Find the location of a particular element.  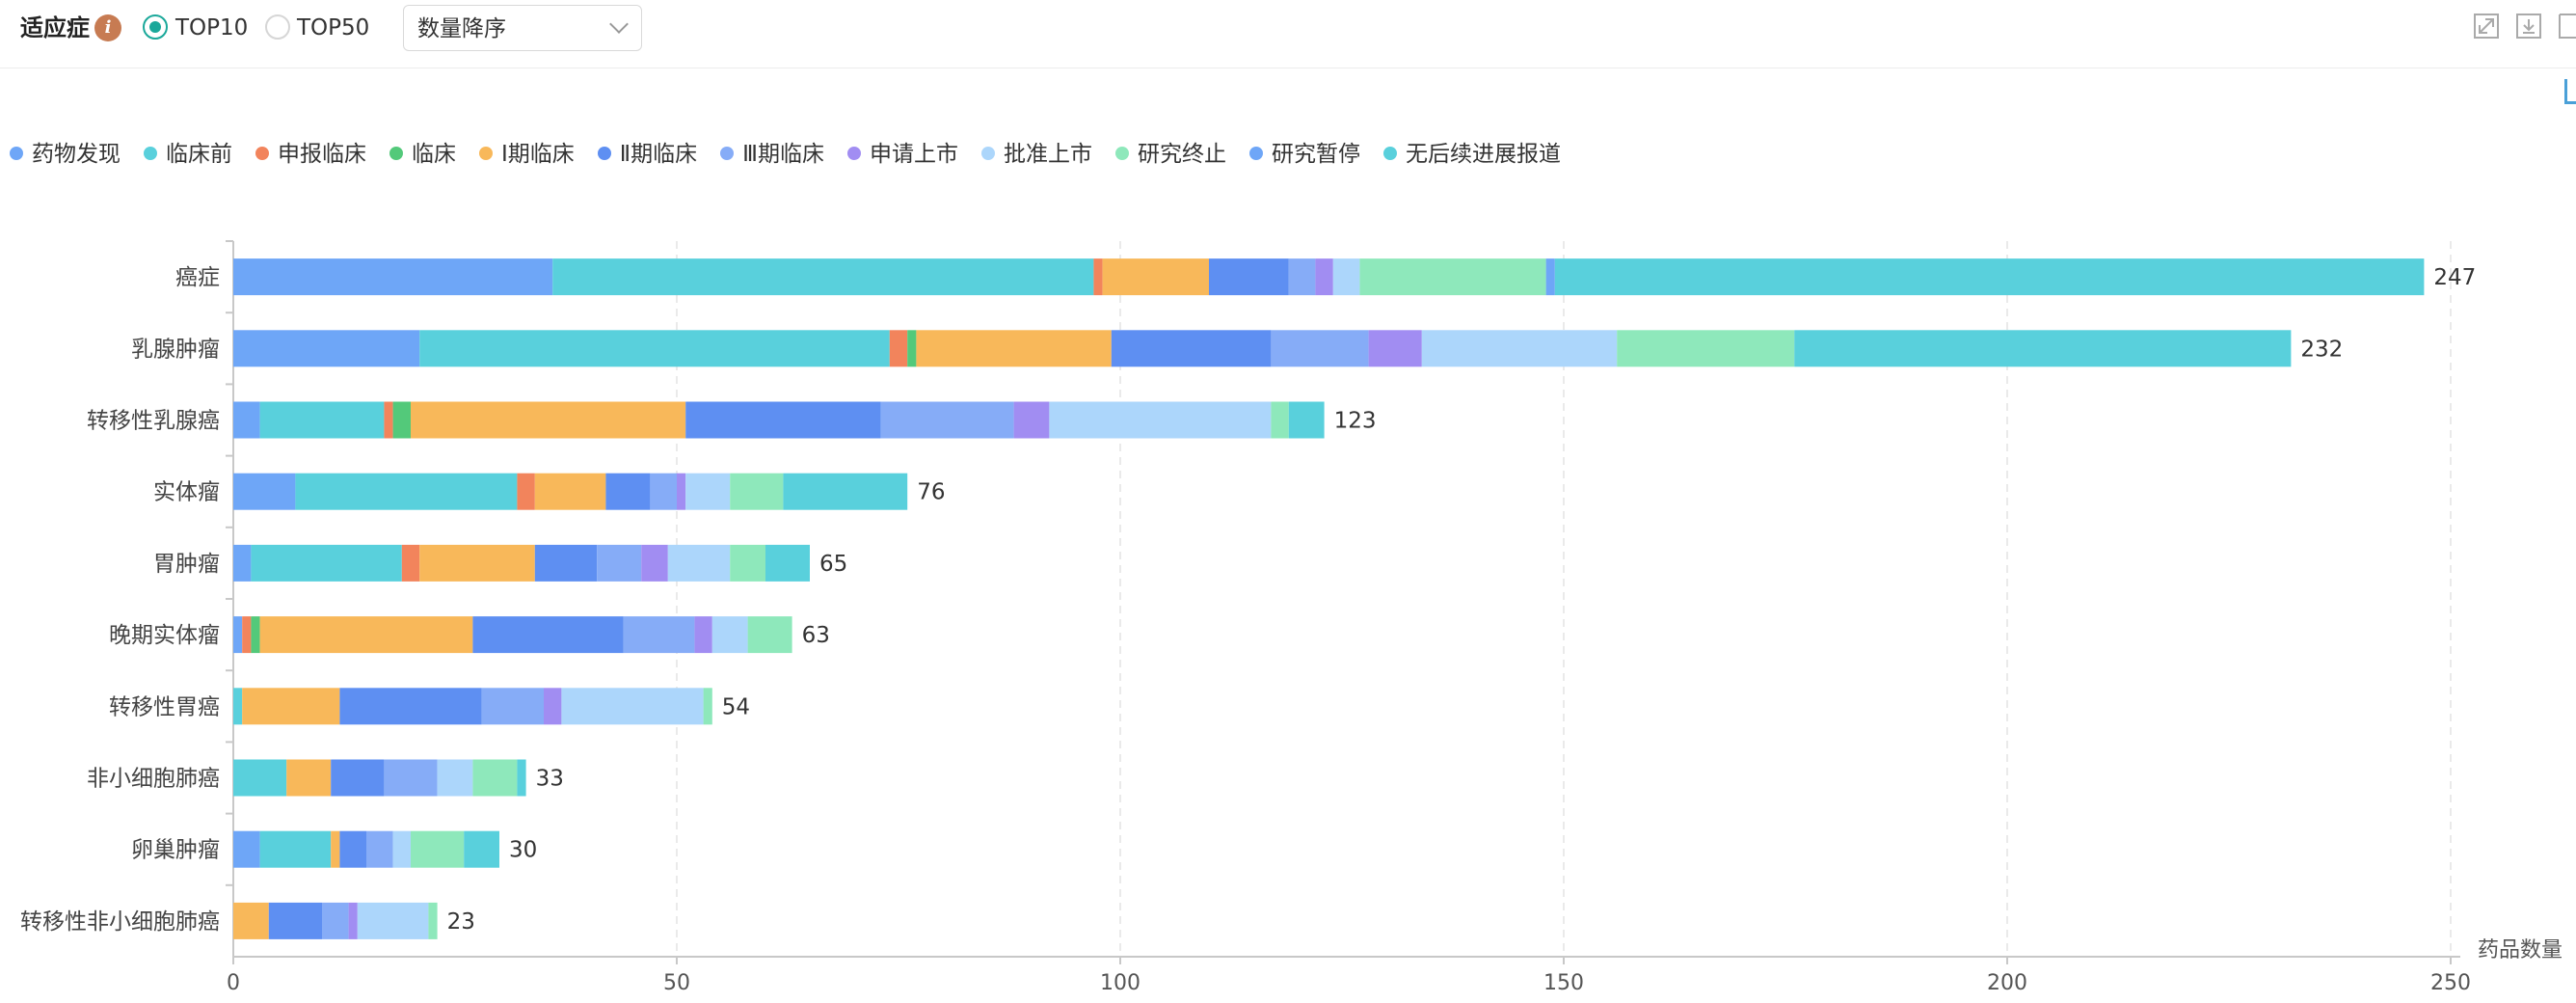

legend-item: 研究终止 is located at coordinates (1170, 154).